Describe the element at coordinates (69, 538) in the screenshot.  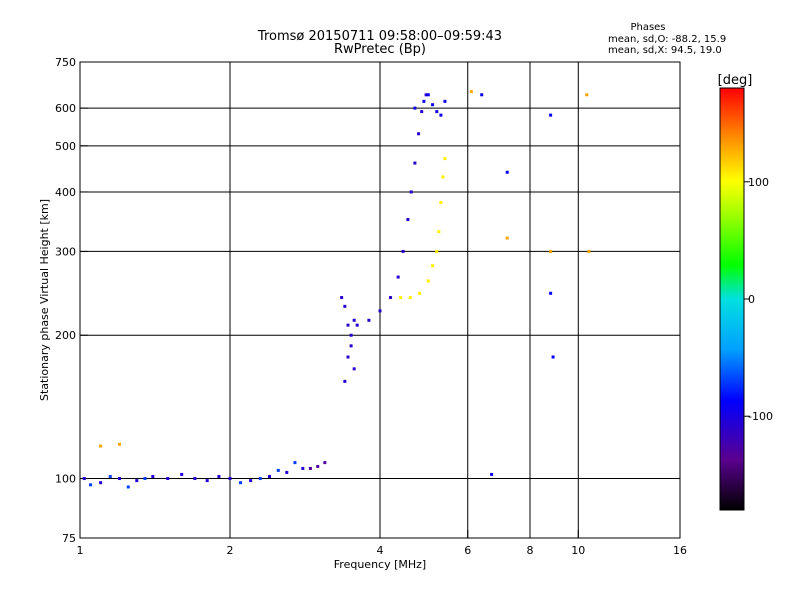
I see `y-tick-label: 75` at that location.